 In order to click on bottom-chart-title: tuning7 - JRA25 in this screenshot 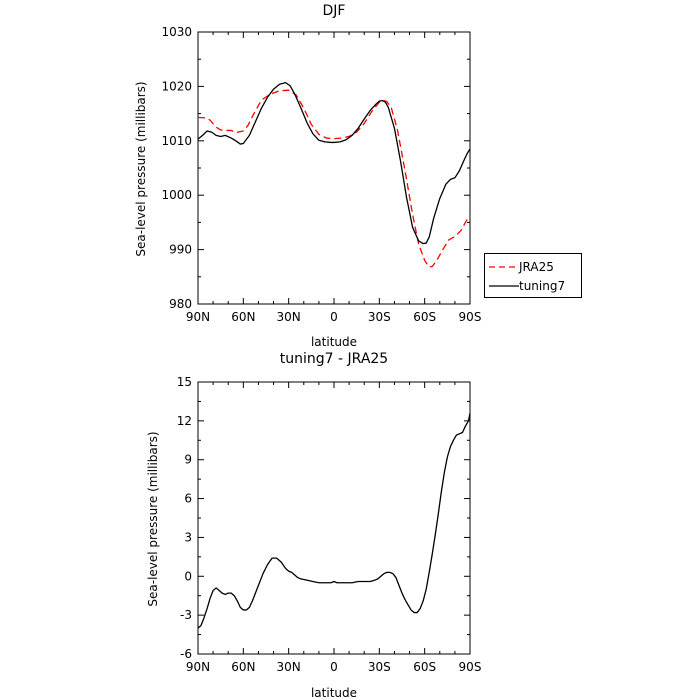, I will do `click(334, 359)`.